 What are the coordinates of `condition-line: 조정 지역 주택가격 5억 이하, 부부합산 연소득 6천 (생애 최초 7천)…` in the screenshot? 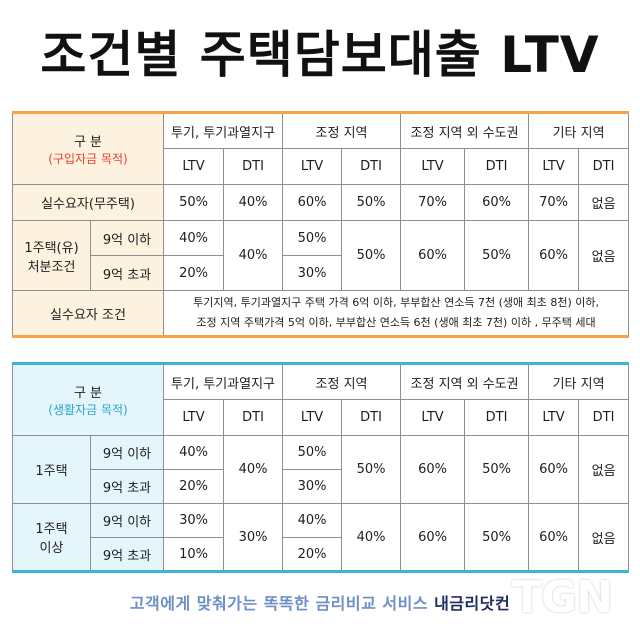 It's located at (396, 322).